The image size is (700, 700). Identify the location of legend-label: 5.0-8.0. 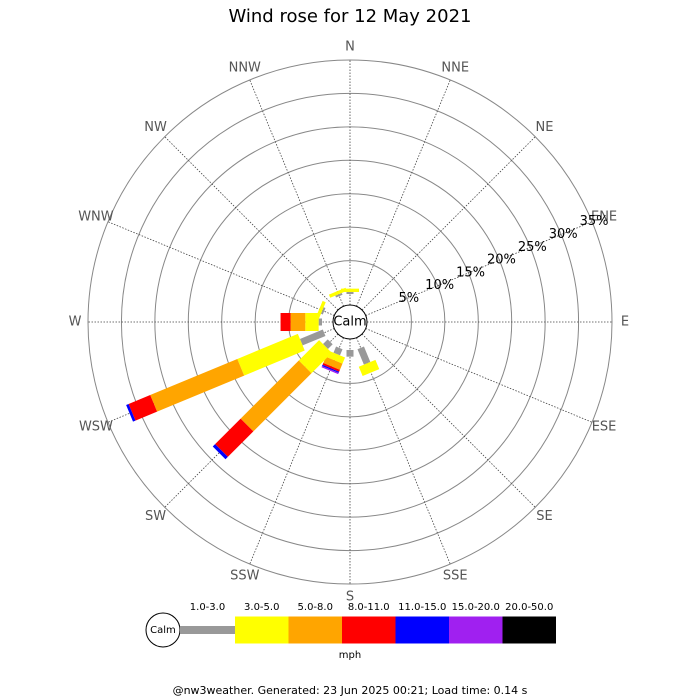
(315, 607).